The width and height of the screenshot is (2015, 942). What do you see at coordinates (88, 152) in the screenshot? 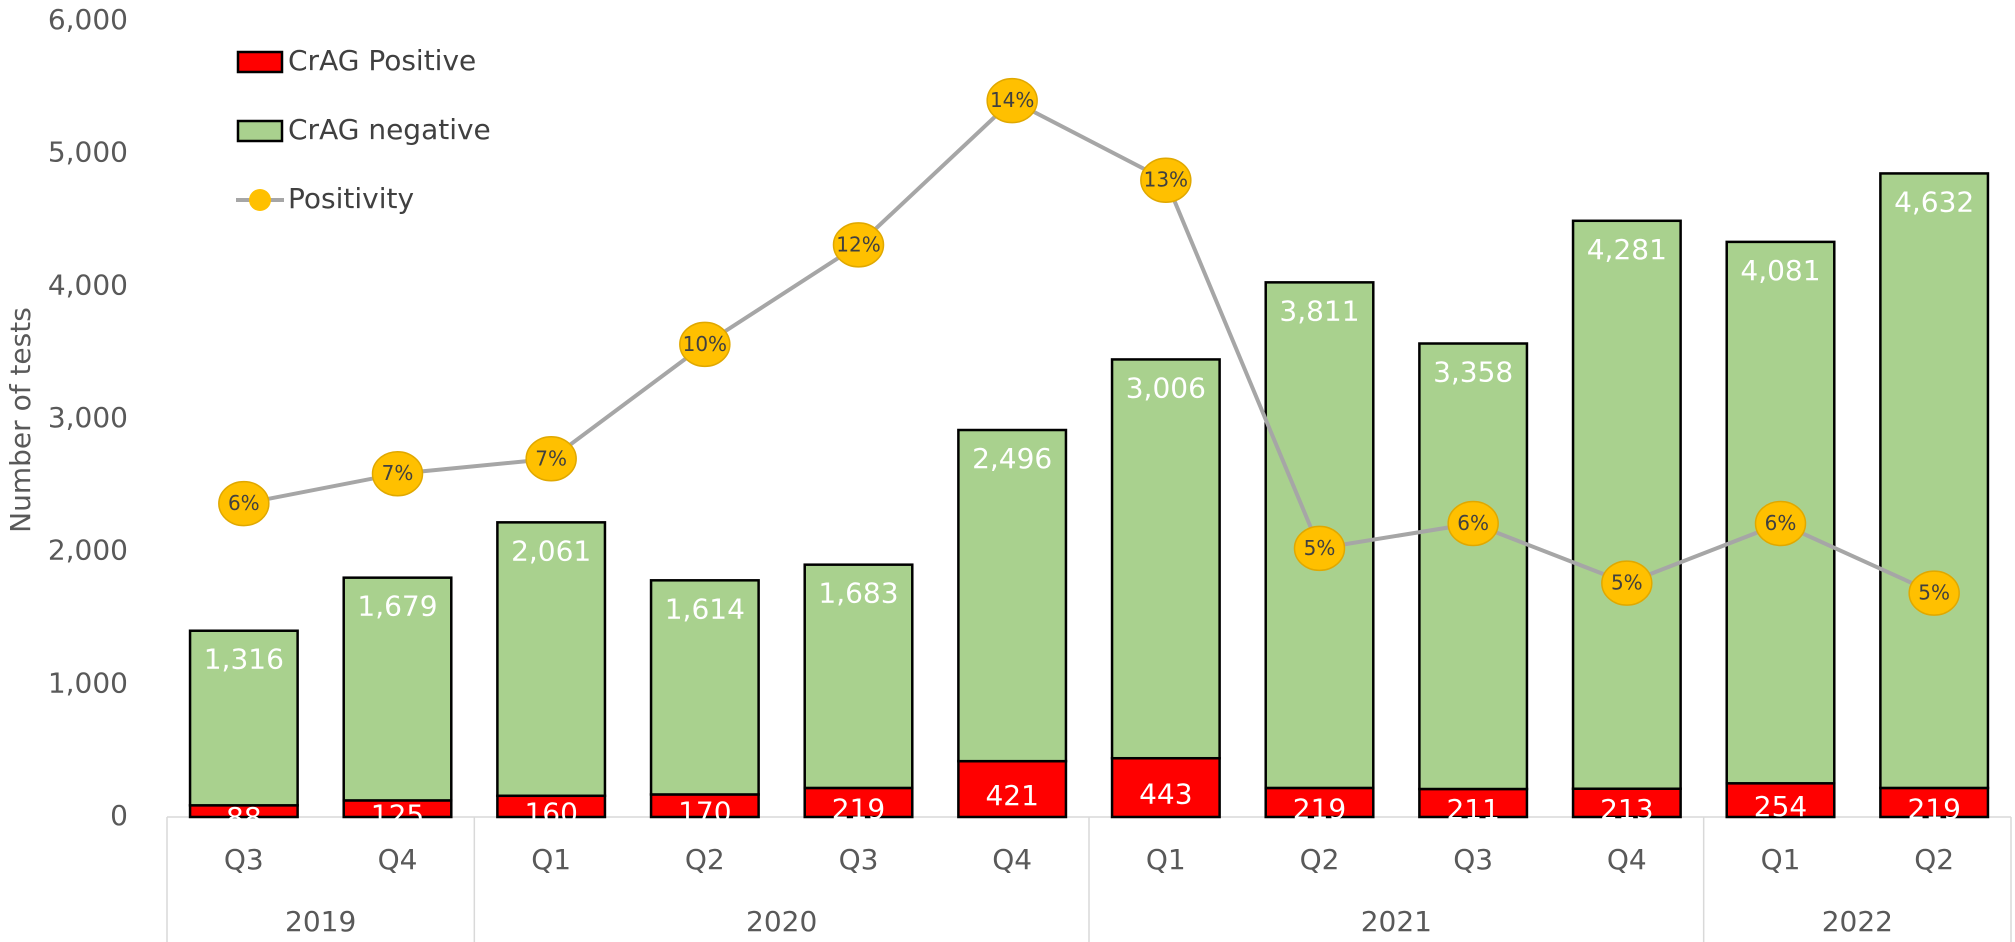
I see `y-tick-label: 5,000` at bounding box center [88, 152].